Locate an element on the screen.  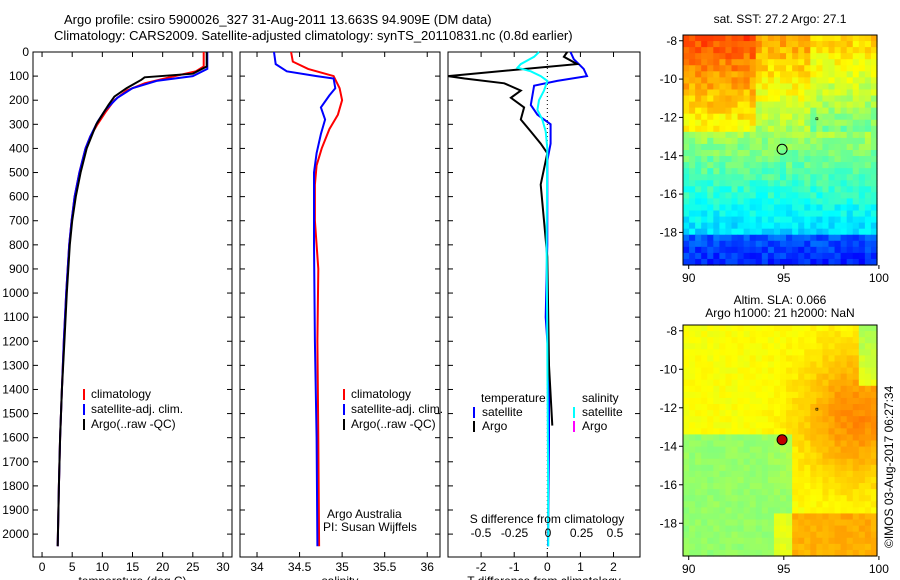
y-tick-label: 700 is located at coordinates (19, 221).